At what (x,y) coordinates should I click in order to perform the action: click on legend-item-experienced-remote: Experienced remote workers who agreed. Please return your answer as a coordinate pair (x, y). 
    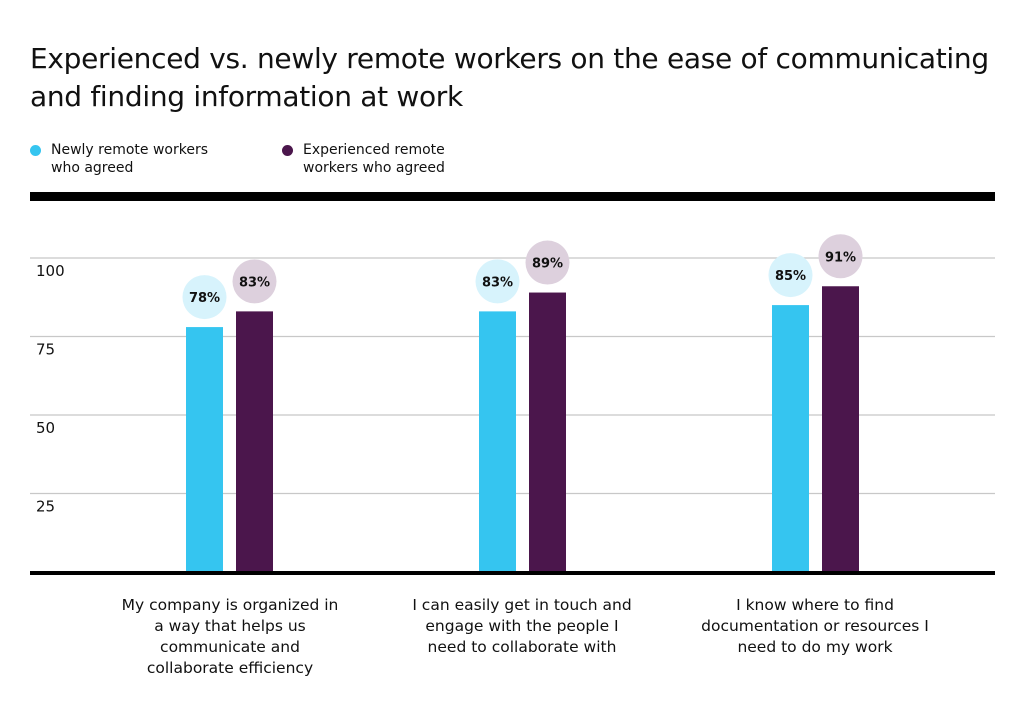
    Looking at the image, I should click on (372, 159).